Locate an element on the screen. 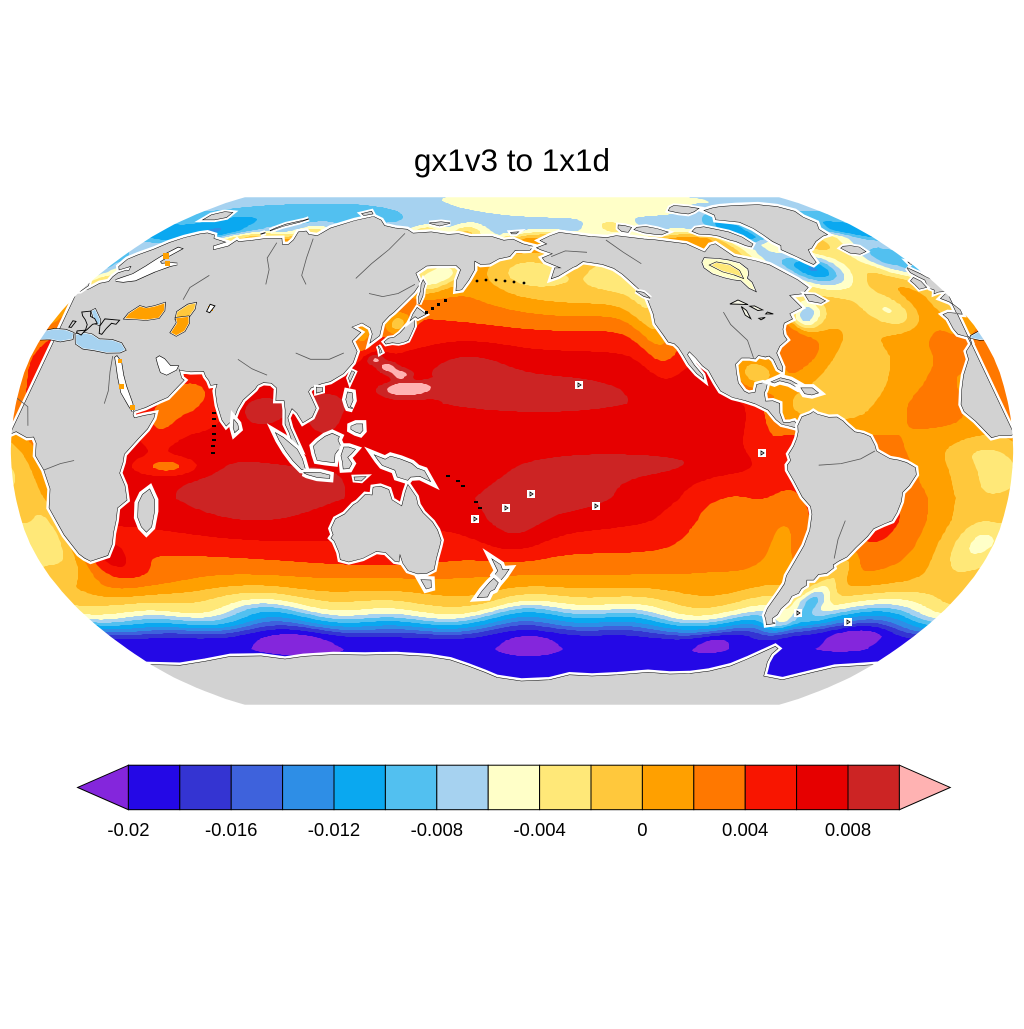  svg-text: -0.012 is located at coordinates (334, 829).